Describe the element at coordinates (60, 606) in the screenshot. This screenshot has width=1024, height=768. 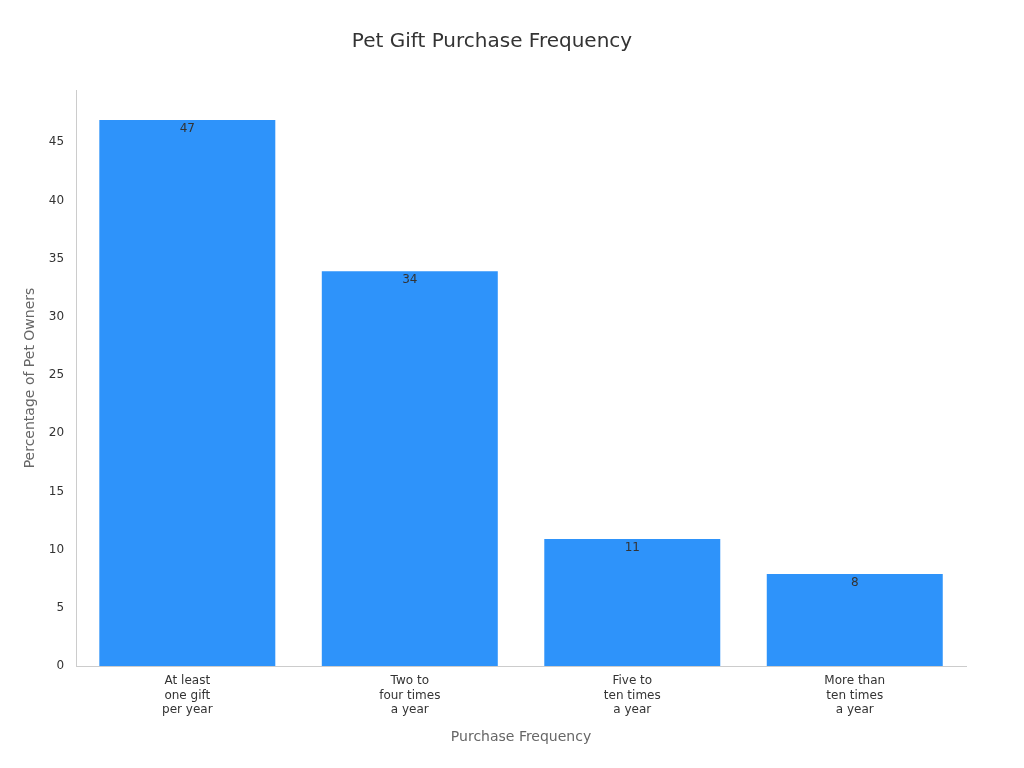
I see `y-tick-label: 5` at that location.